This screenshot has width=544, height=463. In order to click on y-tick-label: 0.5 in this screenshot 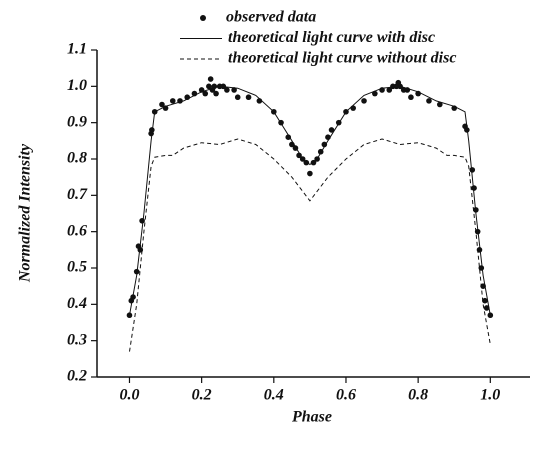, I will do `click(77, 267)`.